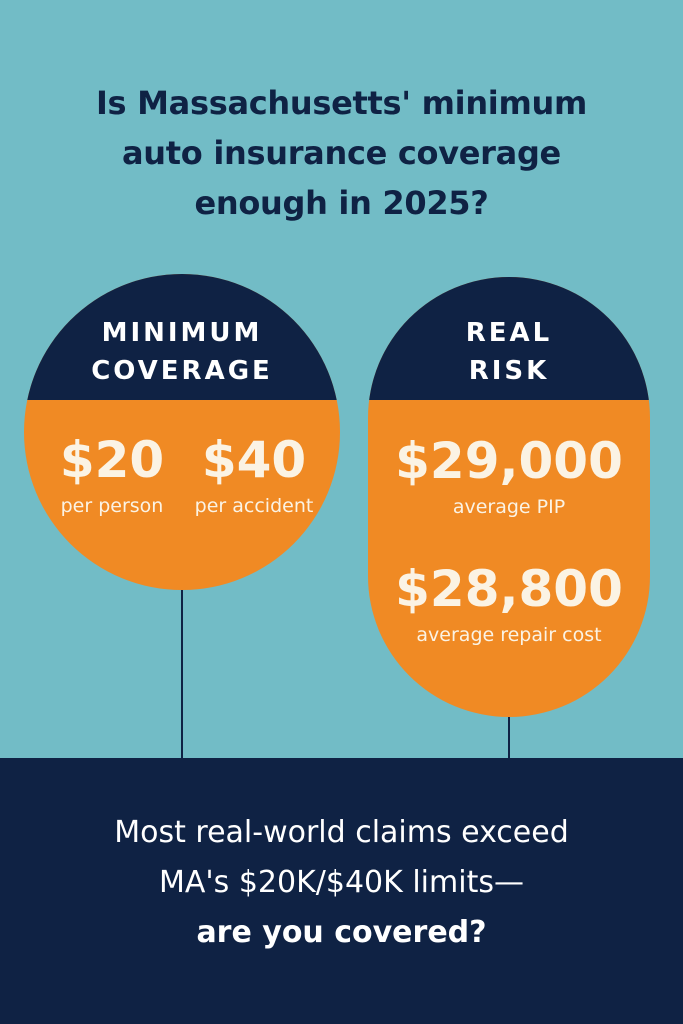 The image size is (683, 1024). What do you see at coordinates (112, 460) in the screenshot?
I see `per-person-value: $20` at bounding box center [112, 460].